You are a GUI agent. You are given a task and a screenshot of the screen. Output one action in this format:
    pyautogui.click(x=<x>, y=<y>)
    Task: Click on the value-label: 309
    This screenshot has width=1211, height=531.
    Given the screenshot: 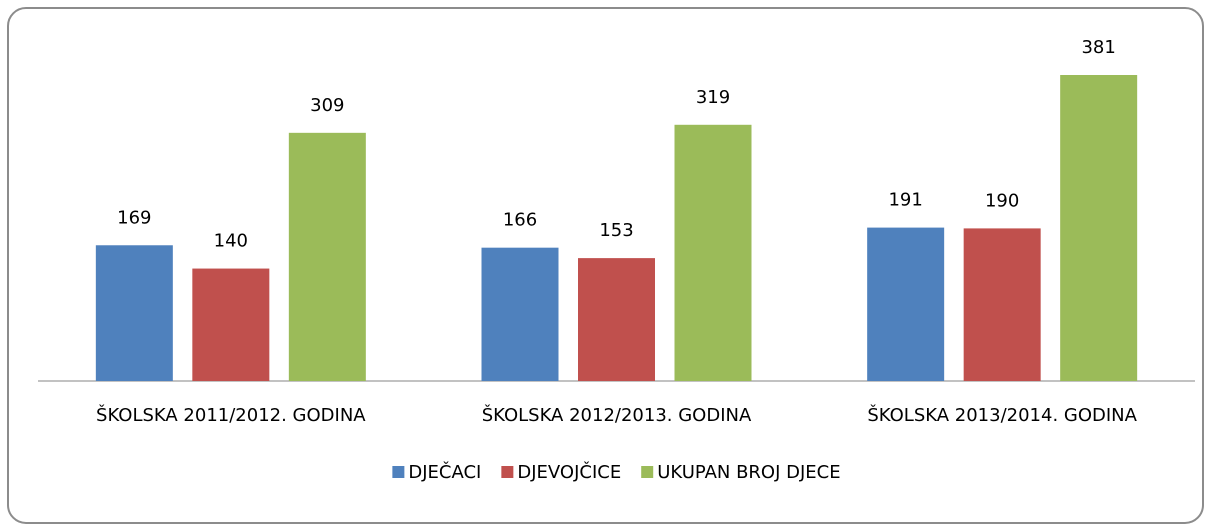 What is the action you would take?
    pyautogui.click(x=327, y=105)
    